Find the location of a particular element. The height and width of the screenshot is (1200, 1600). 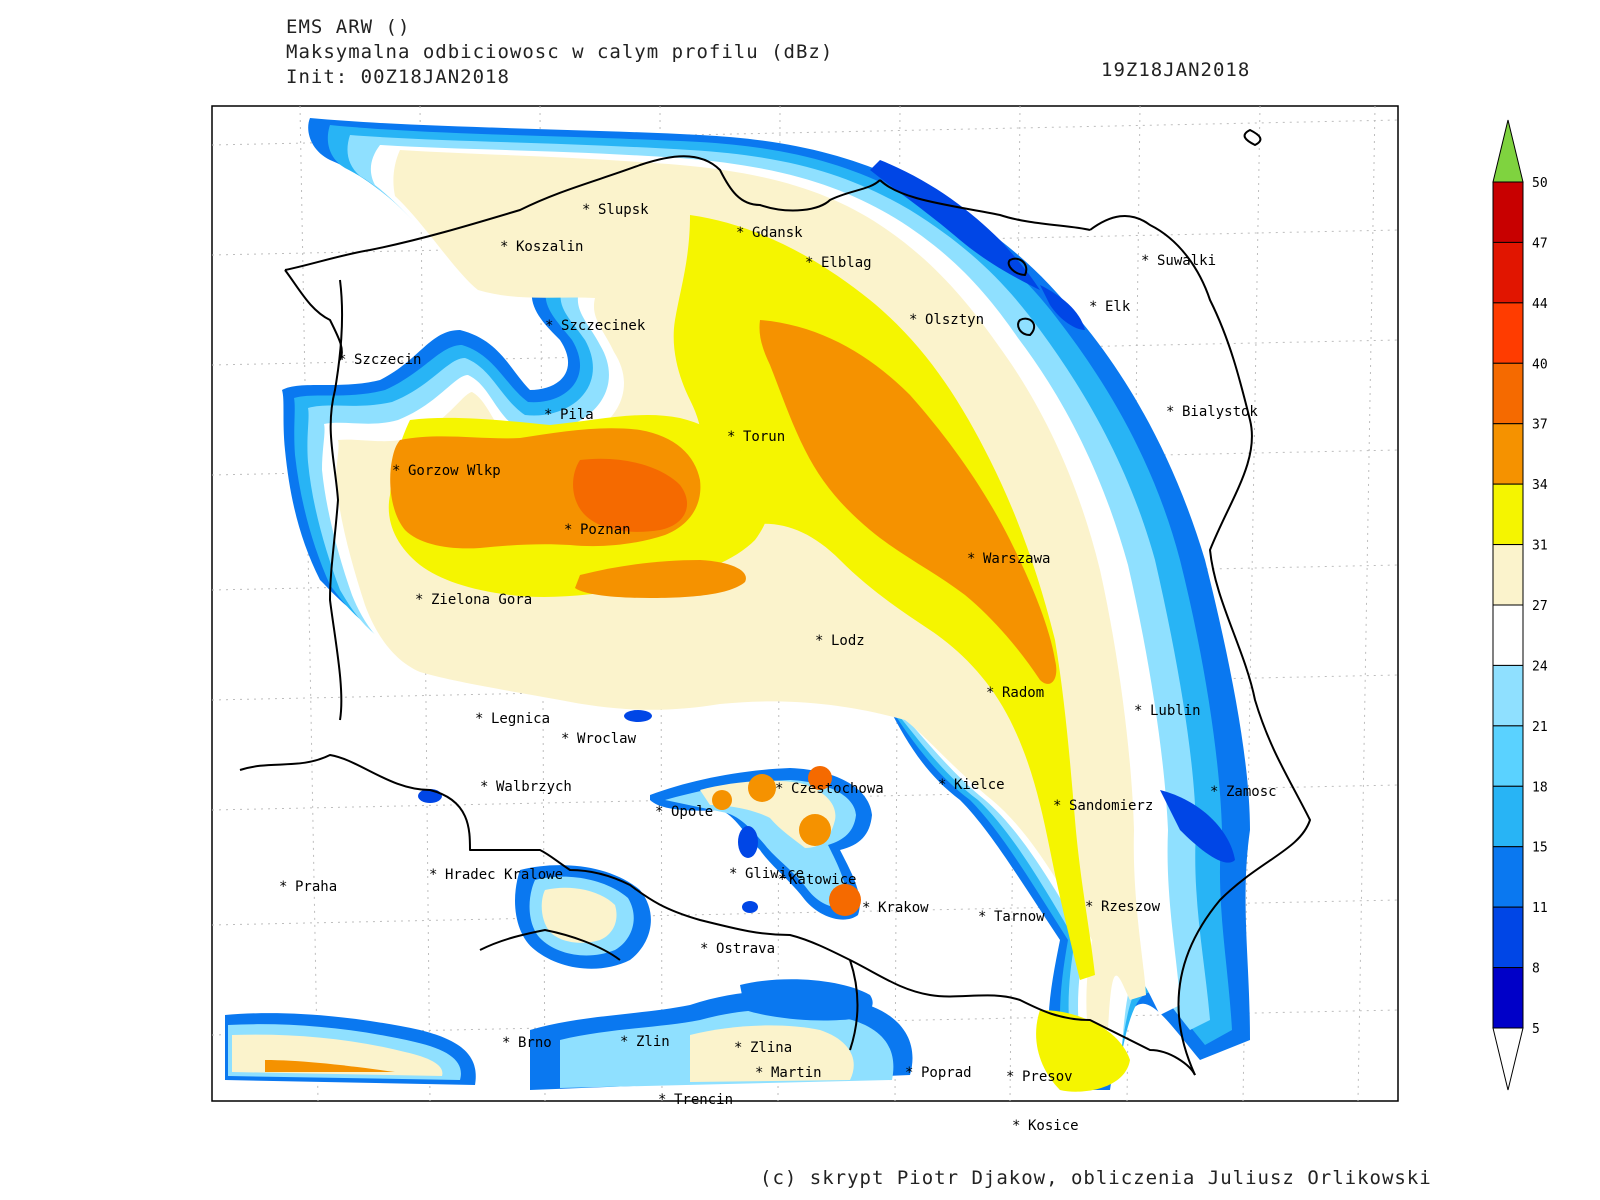

city-katowice: * Katowice is located at coordinates (817, 880).